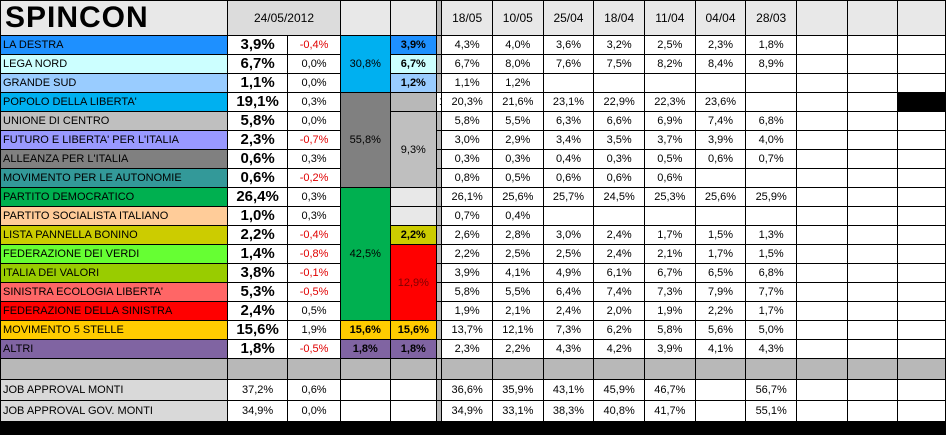 The height and width of the screenshot is (435, 946). I want to click on history-value: 1,9%, so click(467, 311).